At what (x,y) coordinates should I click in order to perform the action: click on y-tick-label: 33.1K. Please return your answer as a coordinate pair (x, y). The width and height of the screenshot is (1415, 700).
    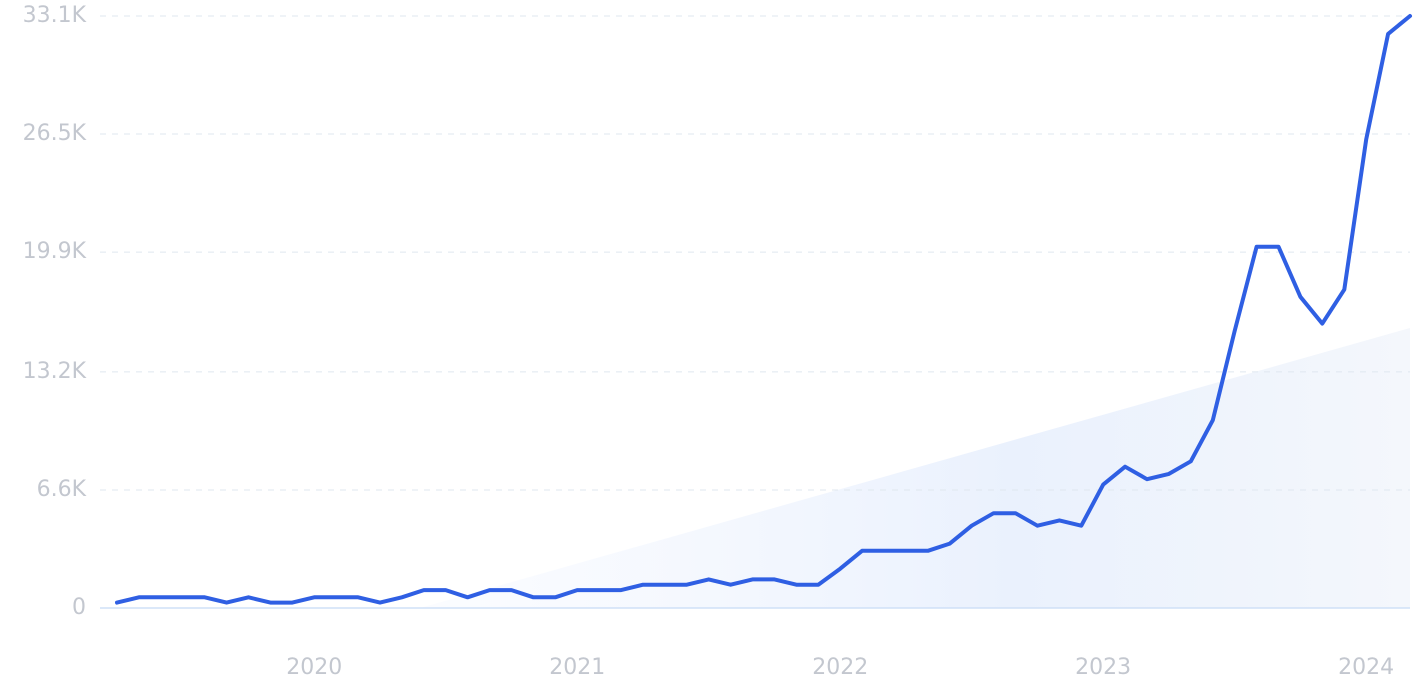
    Looking at the image, I should click on (55, 15).